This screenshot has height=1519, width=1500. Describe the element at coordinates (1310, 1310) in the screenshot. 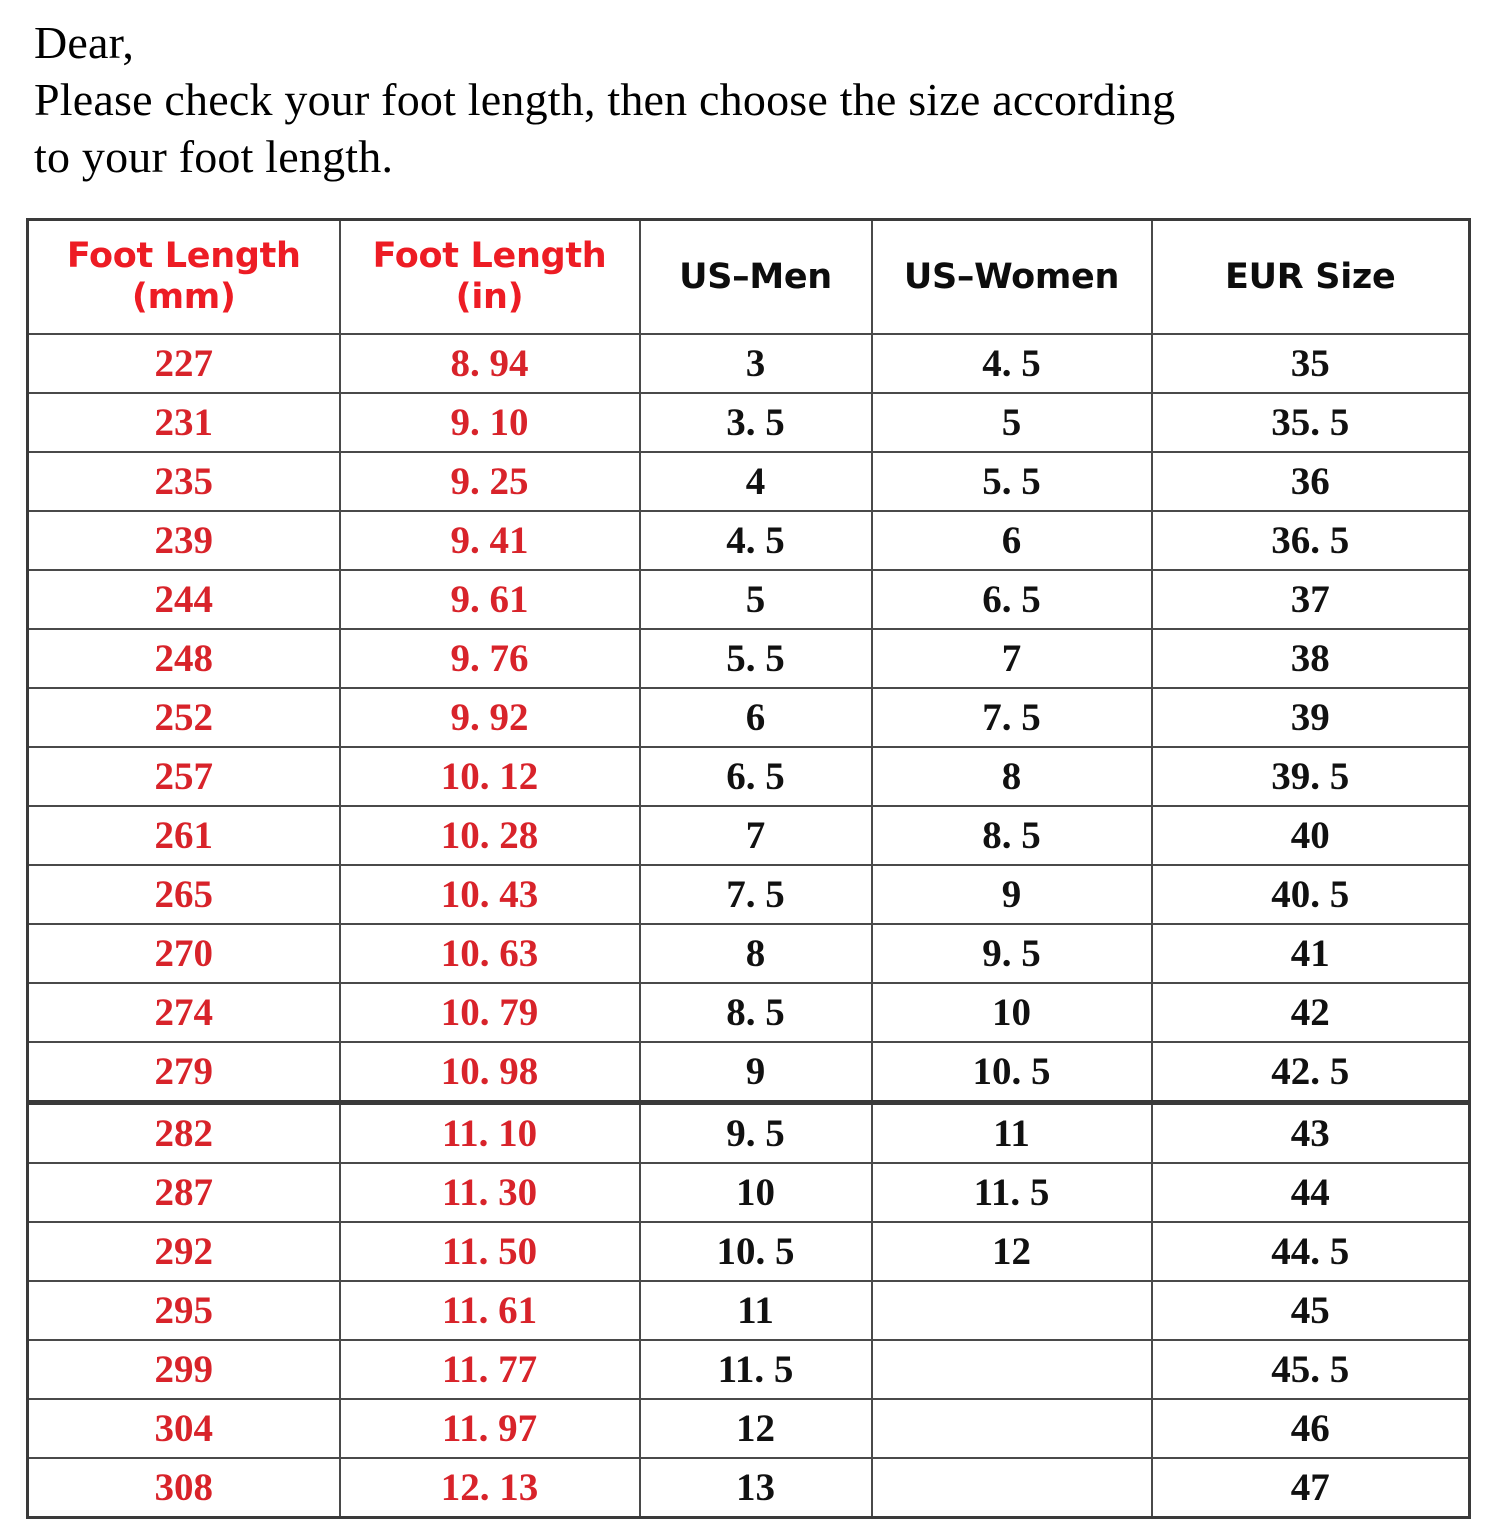

I see `cell-eur-size: 45` at that location.